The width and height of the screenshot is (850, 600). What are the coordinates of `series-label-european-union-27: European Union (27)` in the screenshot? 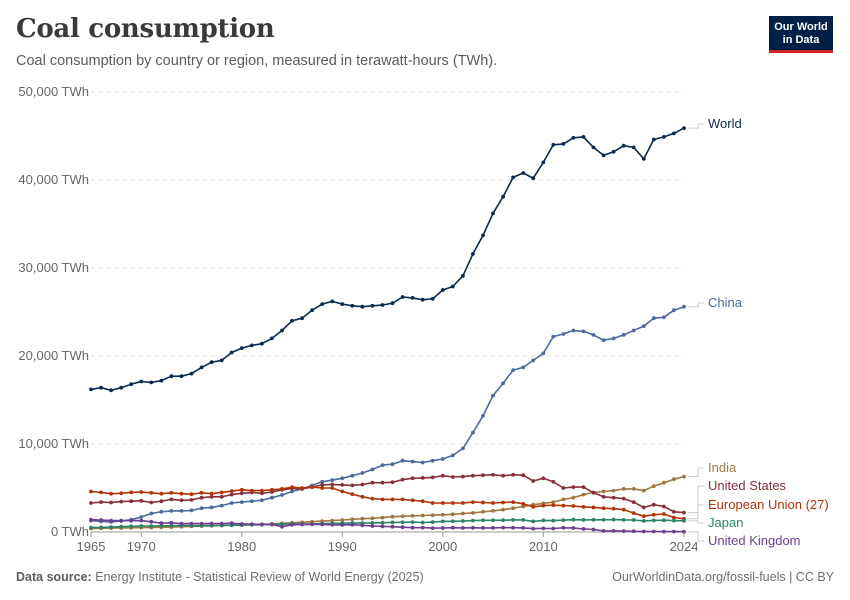 It's located at (768, 504).